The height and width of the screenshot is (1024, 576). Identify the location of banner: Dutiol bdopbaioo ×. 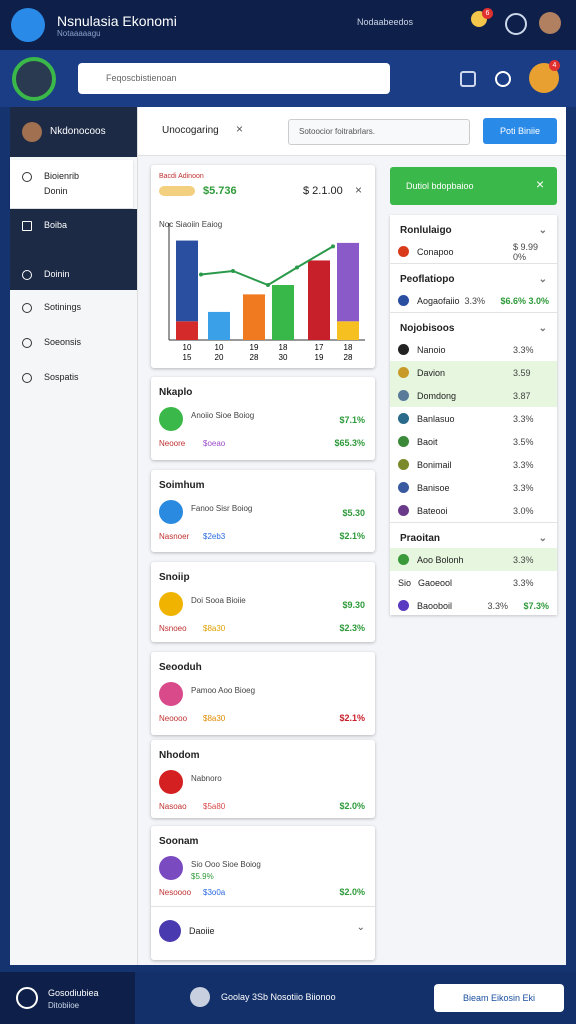
(473, 186).